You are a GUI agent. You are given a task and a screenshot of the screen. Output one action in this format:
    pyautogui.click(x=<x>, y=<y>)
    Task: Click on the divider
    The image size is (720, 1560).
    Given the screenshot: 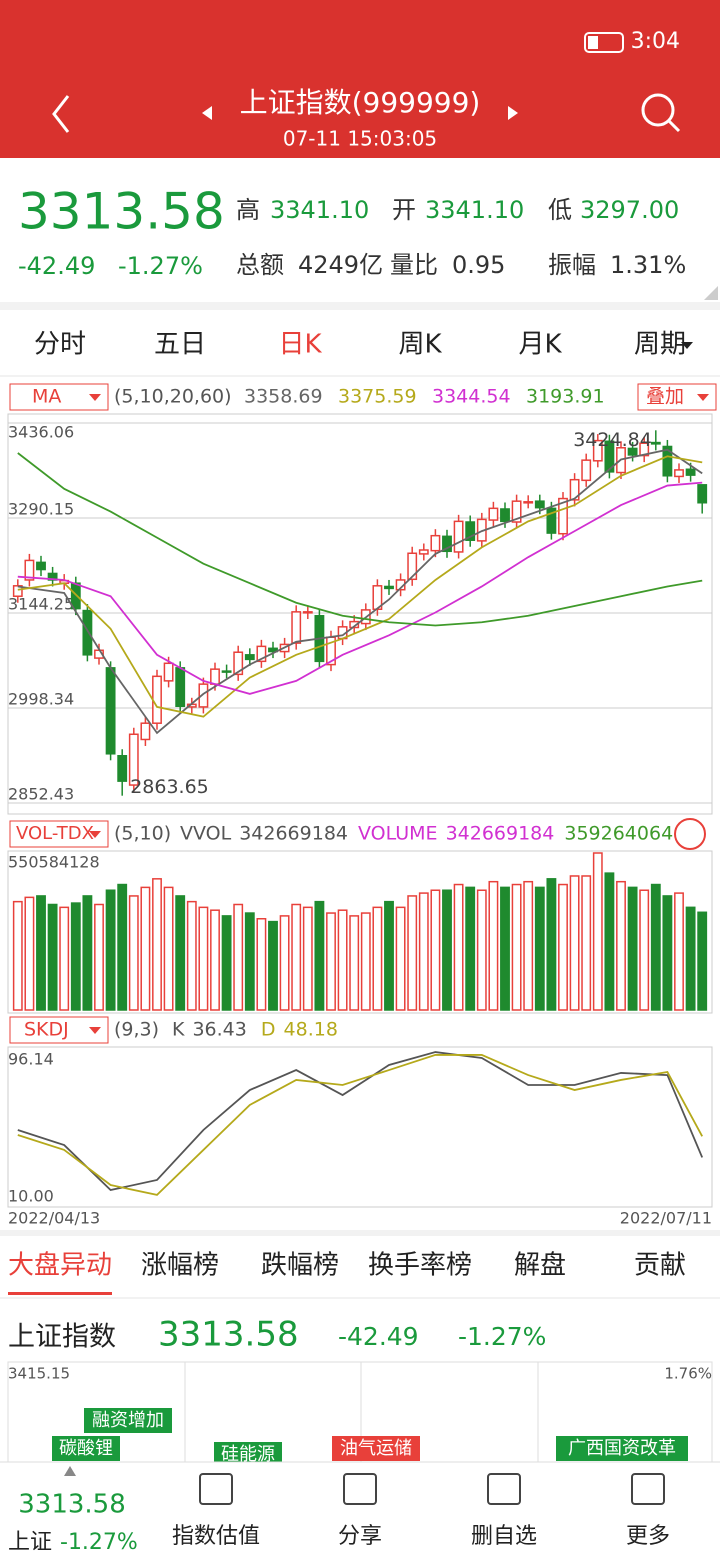 What is the action you would take?
    pyautogui.click(x=360, y=1233)
    